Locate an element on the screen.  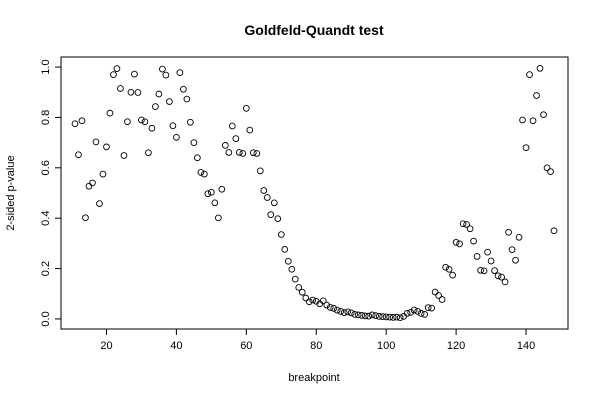
y-tick-label: 0.6 is located at coordinates (46, 167).